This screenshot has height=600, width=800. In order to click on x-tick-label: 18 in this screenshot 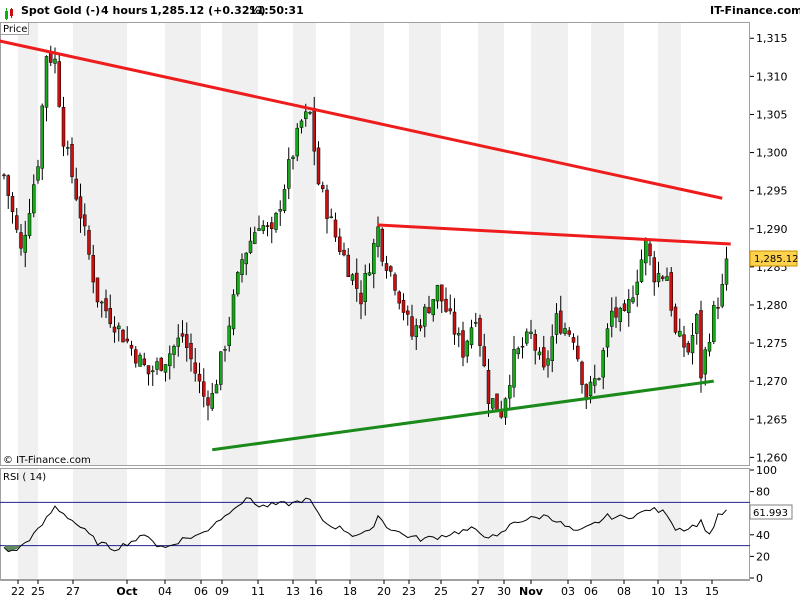, I will do `click(350, 591)`.